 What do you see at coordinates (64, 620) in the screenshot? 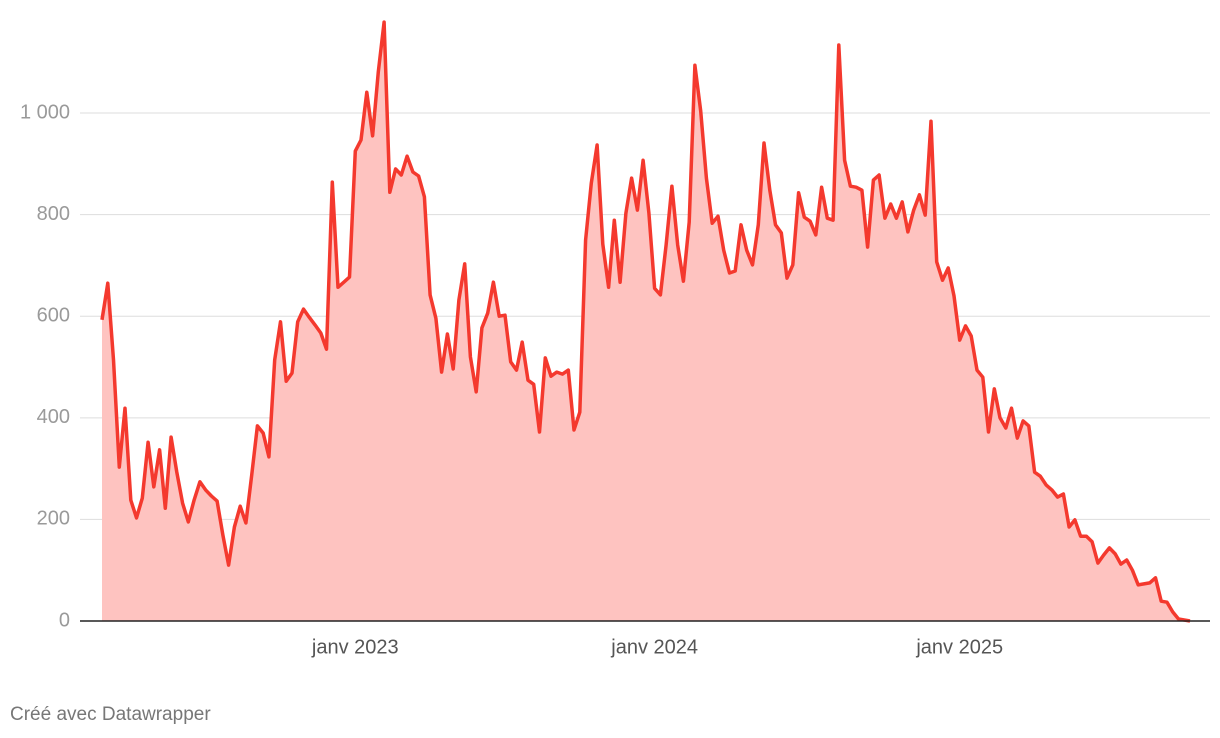
I see `y-tick-label: 0` at bounding box center [64, 620].